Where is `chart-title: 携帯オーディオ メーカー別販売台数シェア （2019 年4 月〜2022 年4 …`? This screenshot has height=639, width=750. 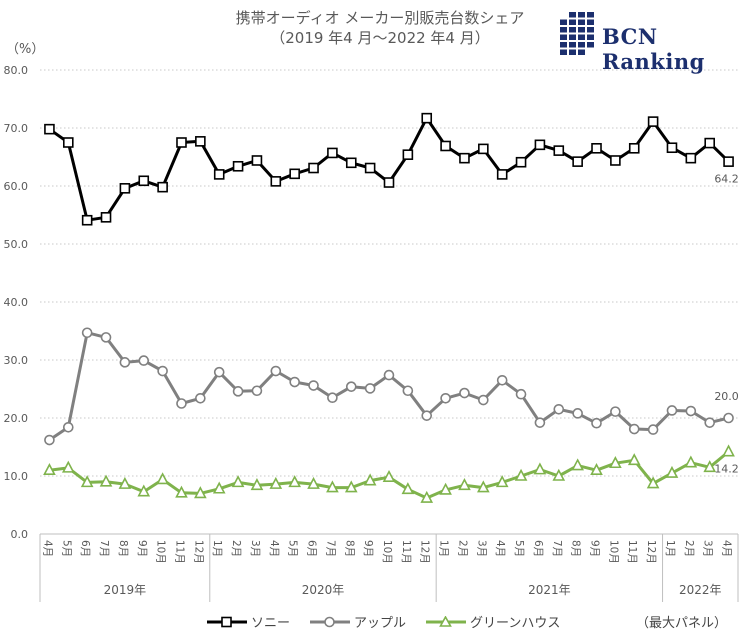 chart-title: 携帯オーディオ メーカー別販売台数シェア （2019 年4 月〜2022 年4 … is located at coordinates (380, 28).